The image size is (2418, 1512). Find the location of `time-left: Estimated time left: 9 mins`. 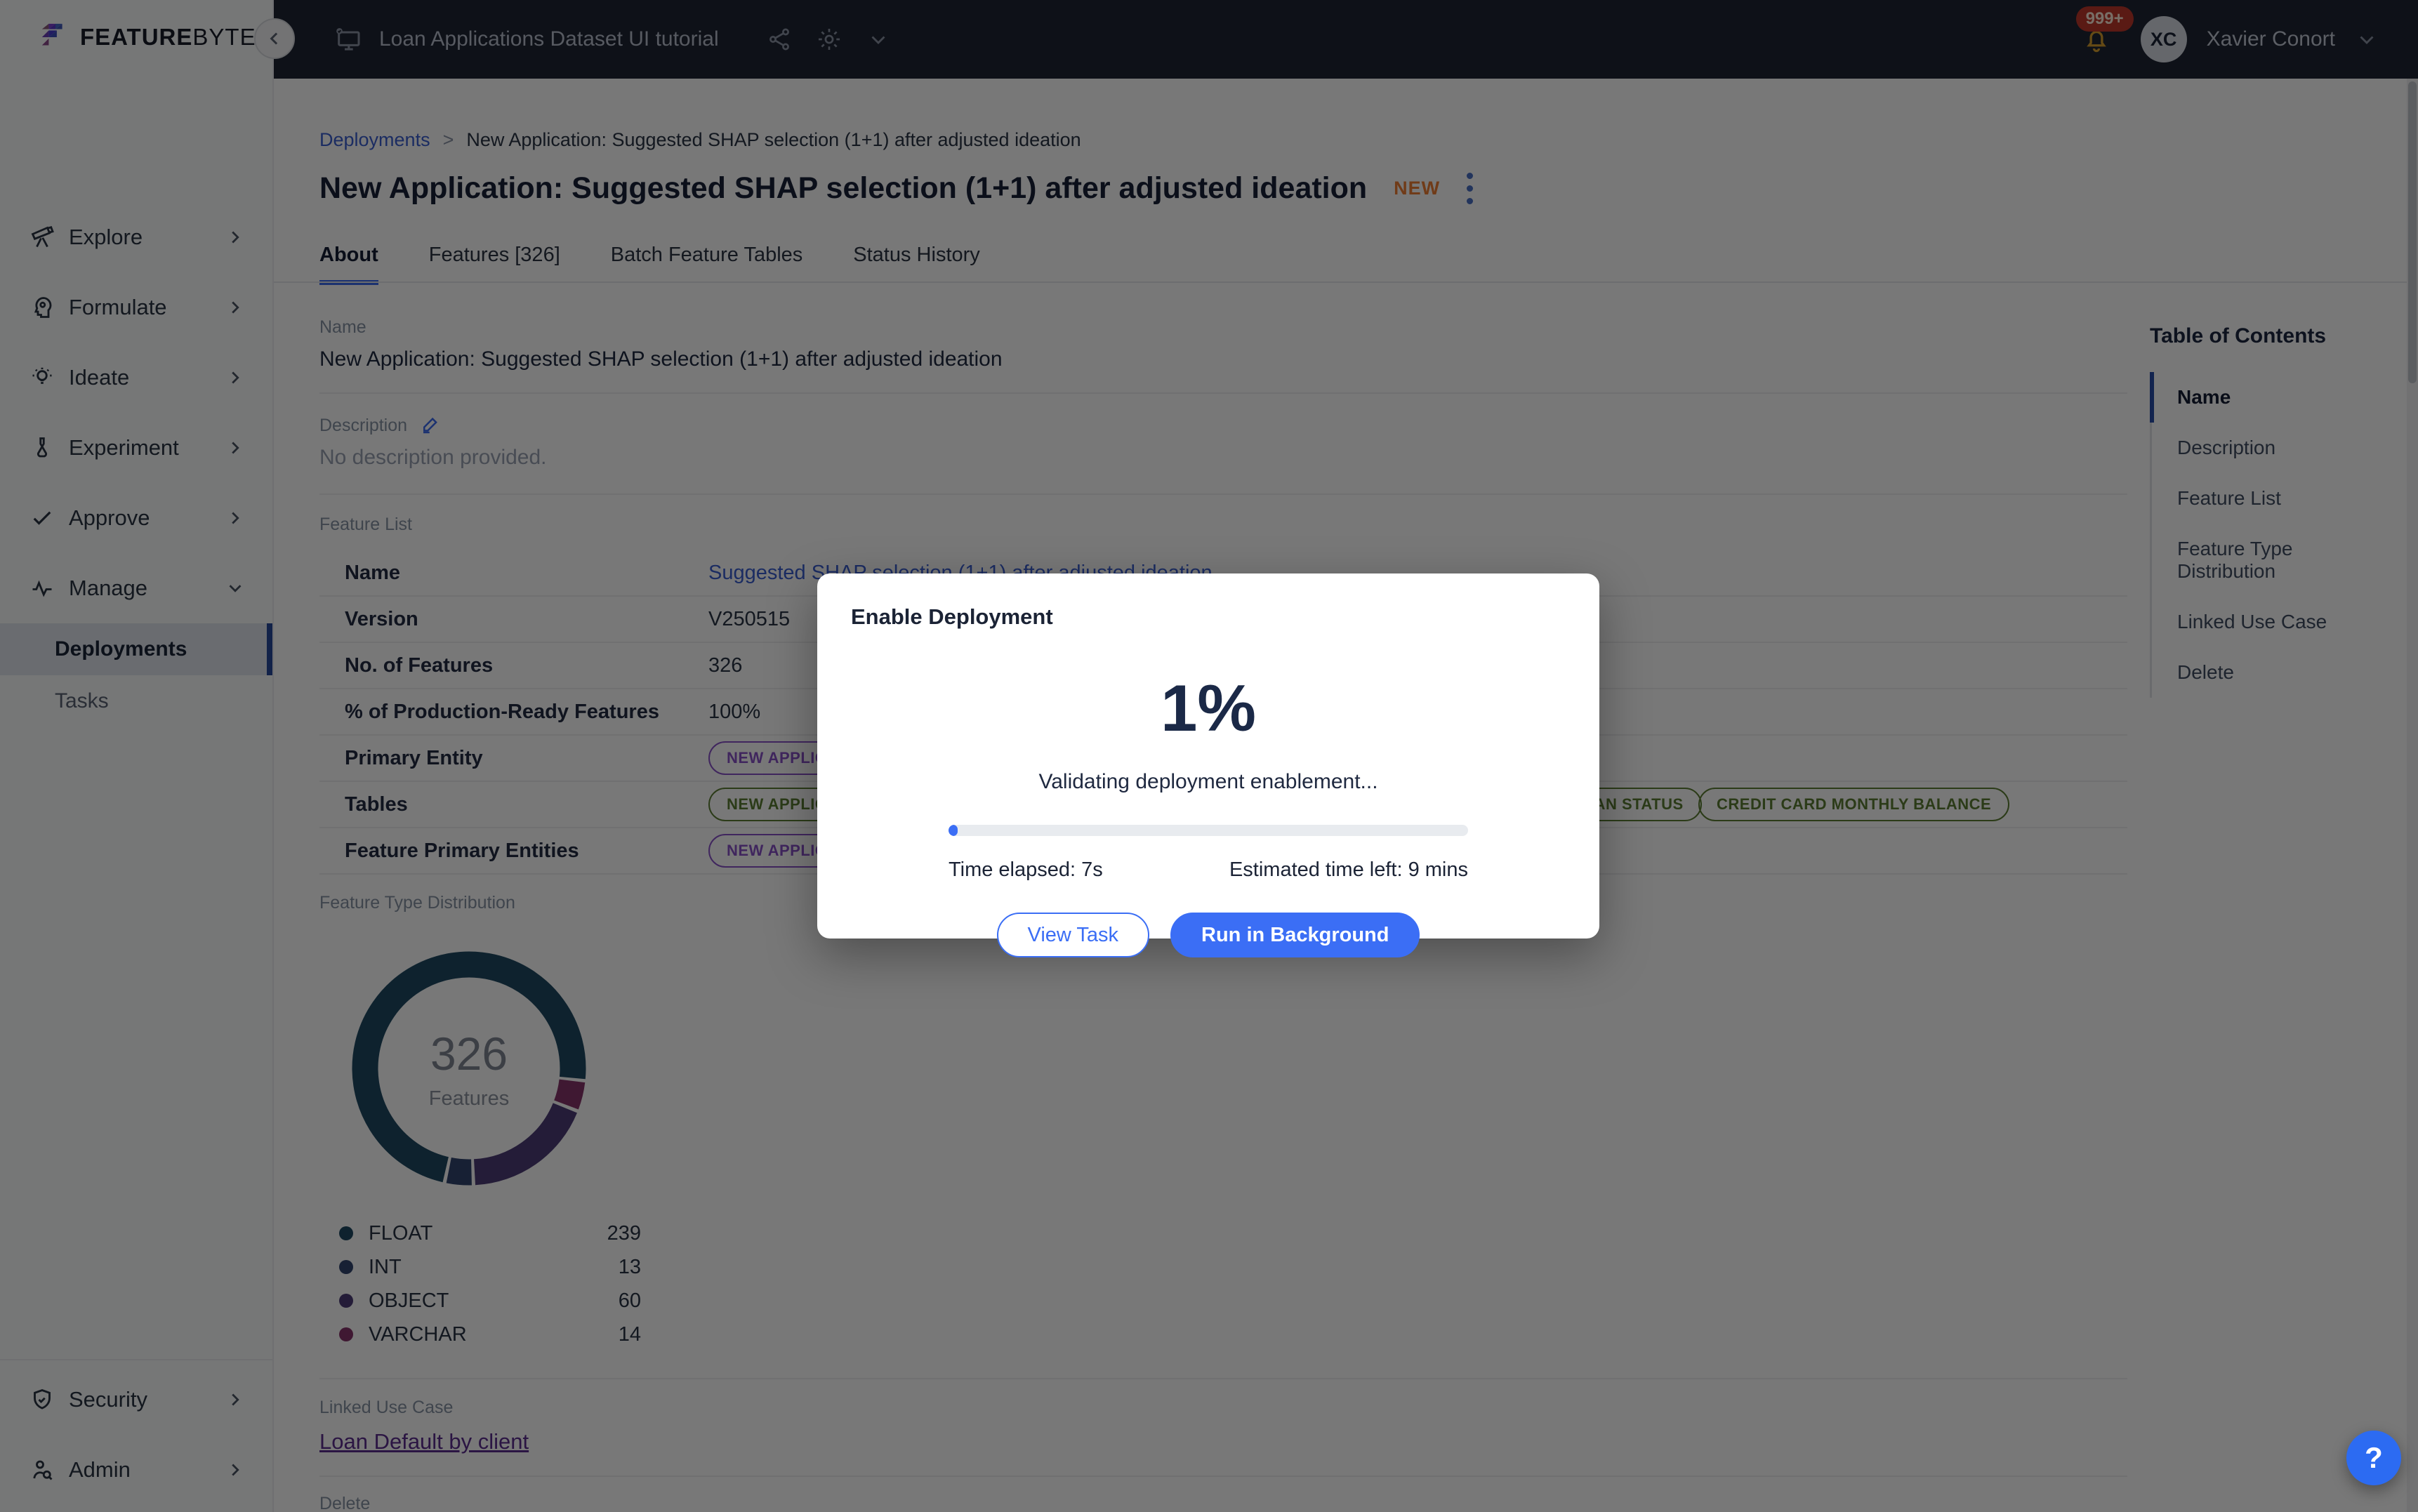

time-left: Estimated time left: 9 mins is located at coordinates (1348, 869).